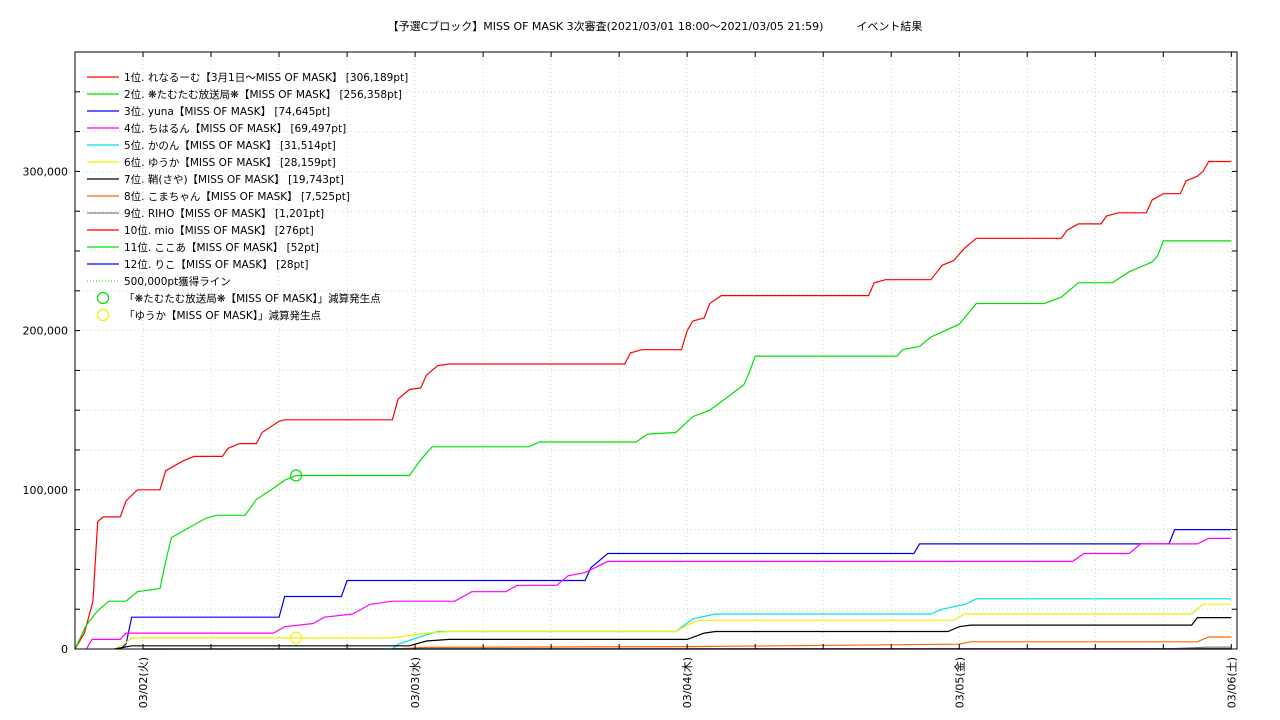 The width and height of the screenshot is (1280, 720). What do you see at coordinates (177, 281) in the screenshot?
I see `legend-label-reference: 500,000pt獲得ライン` at bounding box center [177, 281].